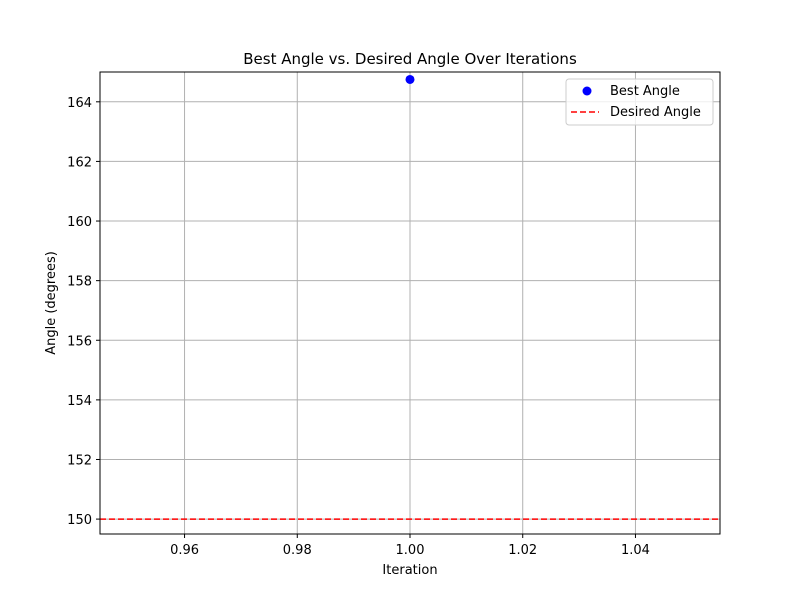 The image size is (800, 600). I want to click on x-tick-label: 0.96, so click(184, 550).